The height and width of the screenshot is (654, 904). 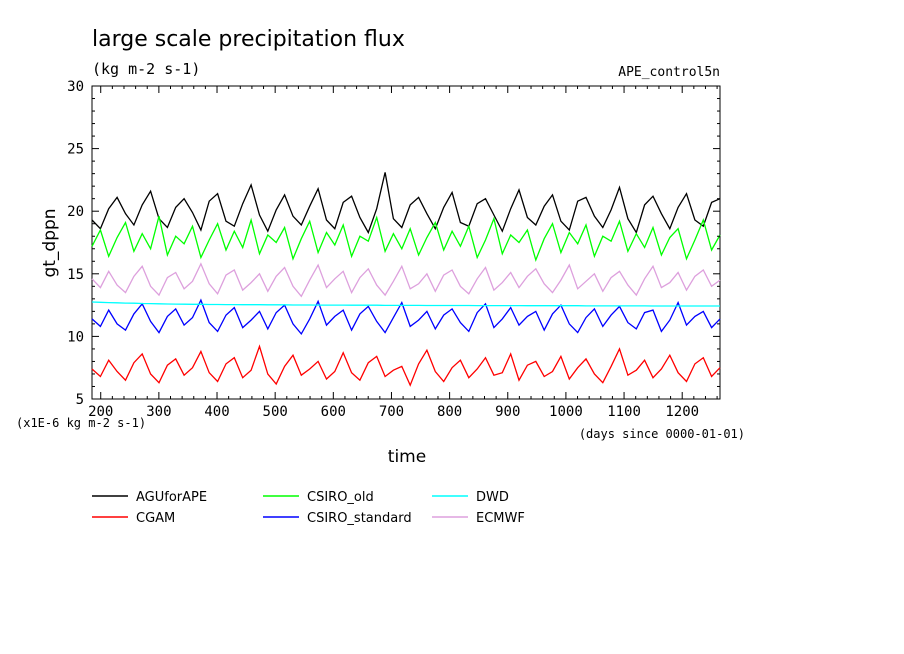 What do you see at coordinates (449, 412) in the screenshot?
I see `x-tick-label: 800` at bounding box center [449, 412].